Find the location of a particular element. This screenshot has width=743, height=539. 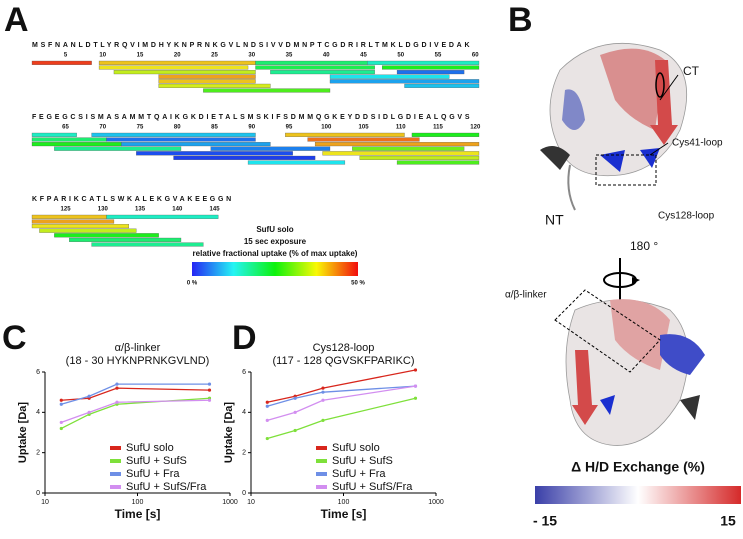

residue-number: 90 is located at coordinates (251, 128).